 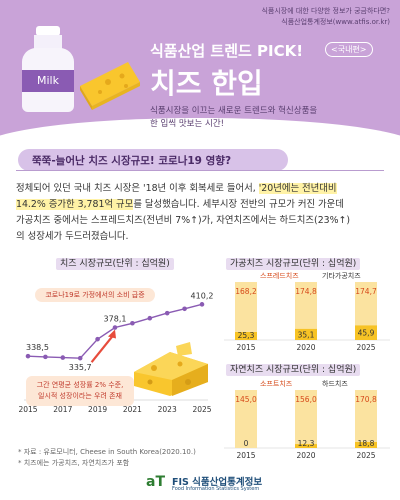 I want to click on data-point-2020, so click(x=115, y=327).